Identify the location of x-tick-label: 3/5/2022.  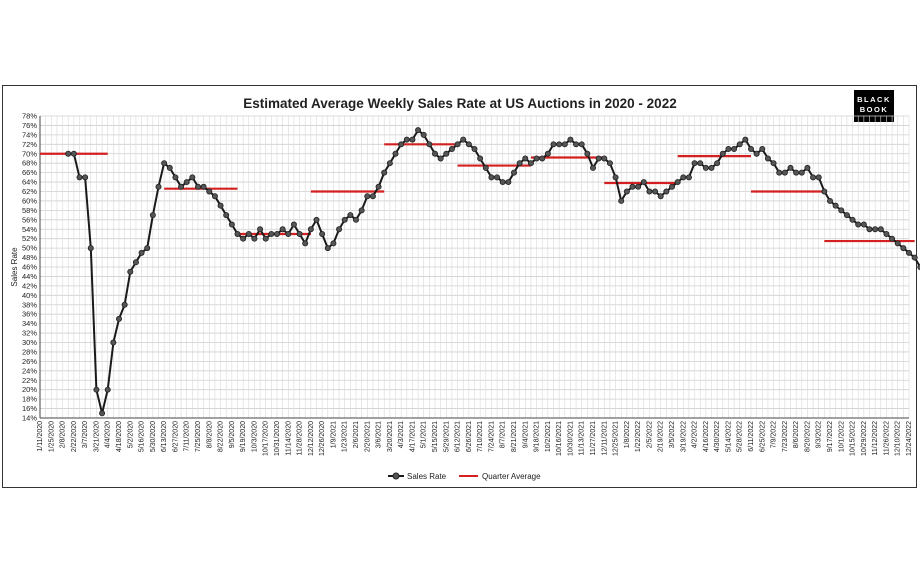
(672, 434).